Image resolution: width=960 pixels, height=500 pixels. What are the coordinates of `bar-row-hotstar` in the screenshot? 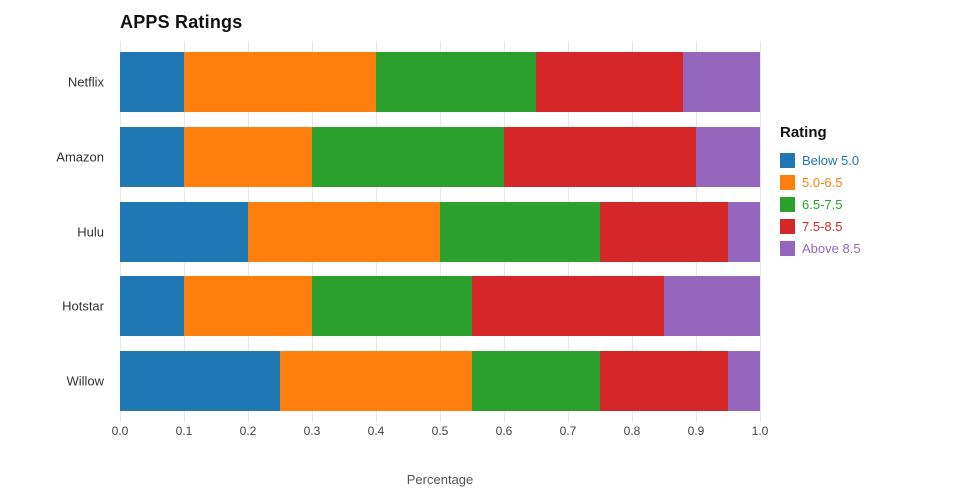 It's located at (440, 306).